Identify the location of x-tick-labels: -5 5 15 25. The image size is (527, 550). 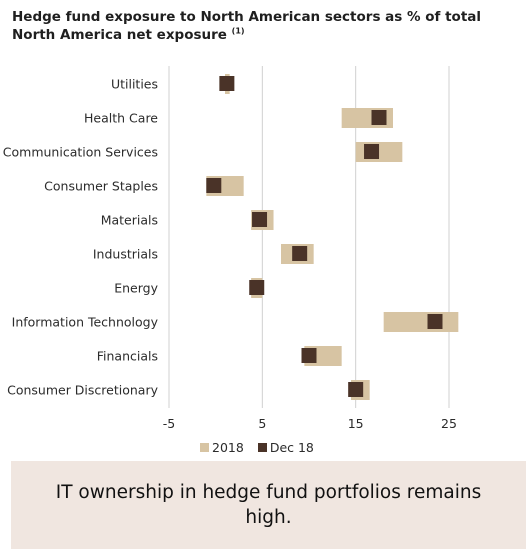
(310, 423).